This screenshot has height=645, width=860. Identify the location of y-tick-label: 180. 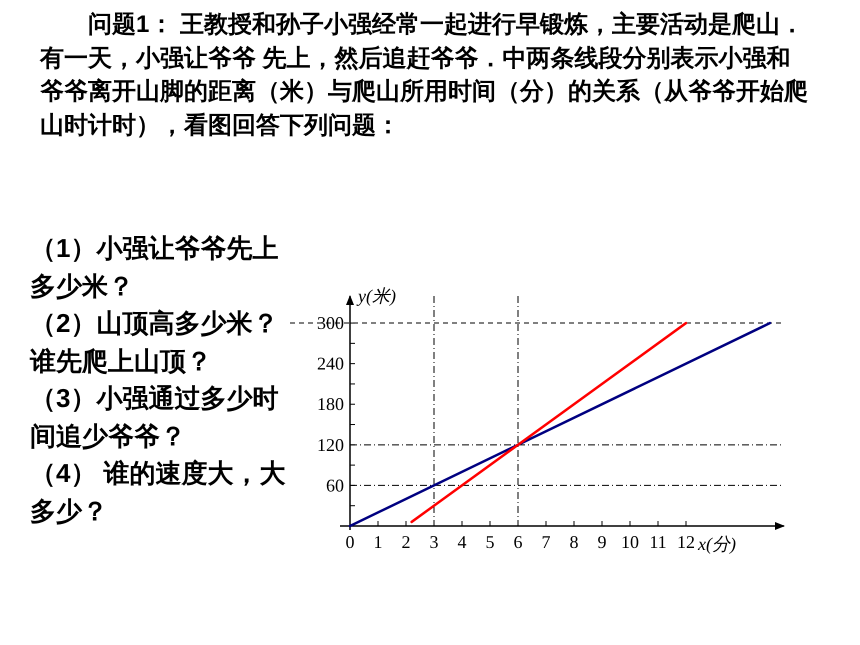
(330, 404).